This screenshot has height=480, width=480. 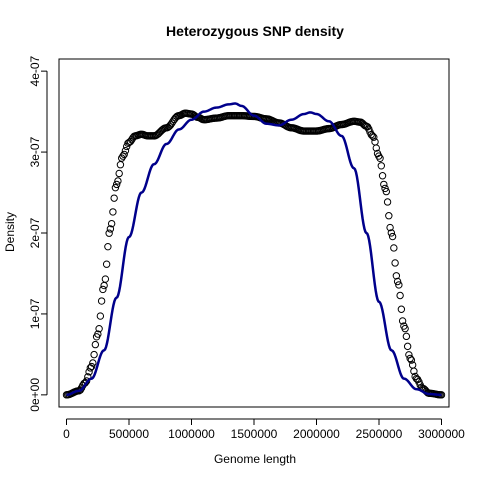 What do you see at coordinates (441, 434) in the screenshot?
I see `x-tick-label: 3000000` at bounding box center [441, 434].